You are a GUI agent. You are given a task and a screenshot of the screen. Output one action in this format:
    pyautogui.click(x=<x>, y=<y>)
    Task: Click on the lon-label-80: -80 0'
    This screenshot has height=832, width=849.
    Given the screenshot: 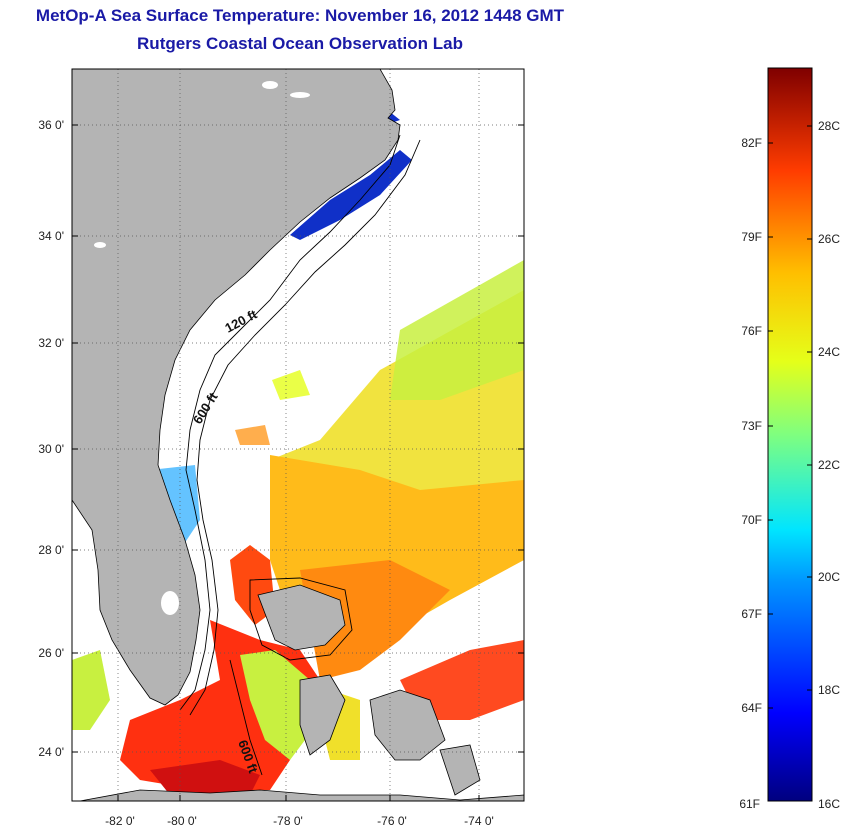 What is the action you would take?
    pyautogui.click(x=182, y=821)
    